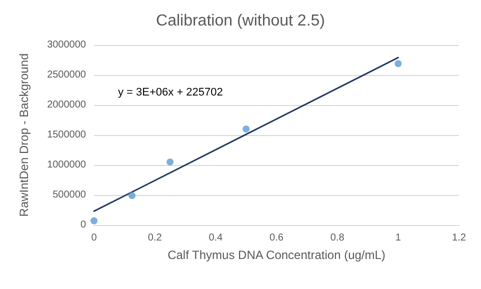 This screenshot has width=481, height=289. What do you see at coordinates (277, 238) in the screenshot?
I see `x-tick-label: 0.6` at bounding box center [277, 238].